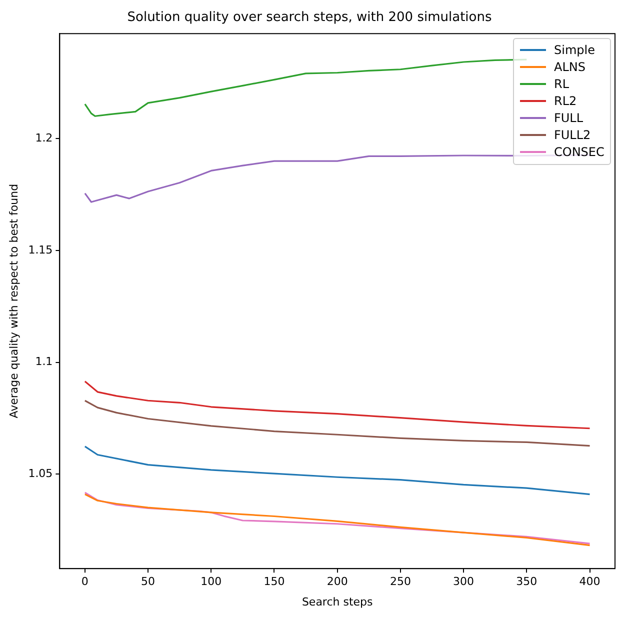  What do you see at coordinates (463, 581) in the screenshot?
I see `x-tick-label: 300` at bounding box center [463, 581].